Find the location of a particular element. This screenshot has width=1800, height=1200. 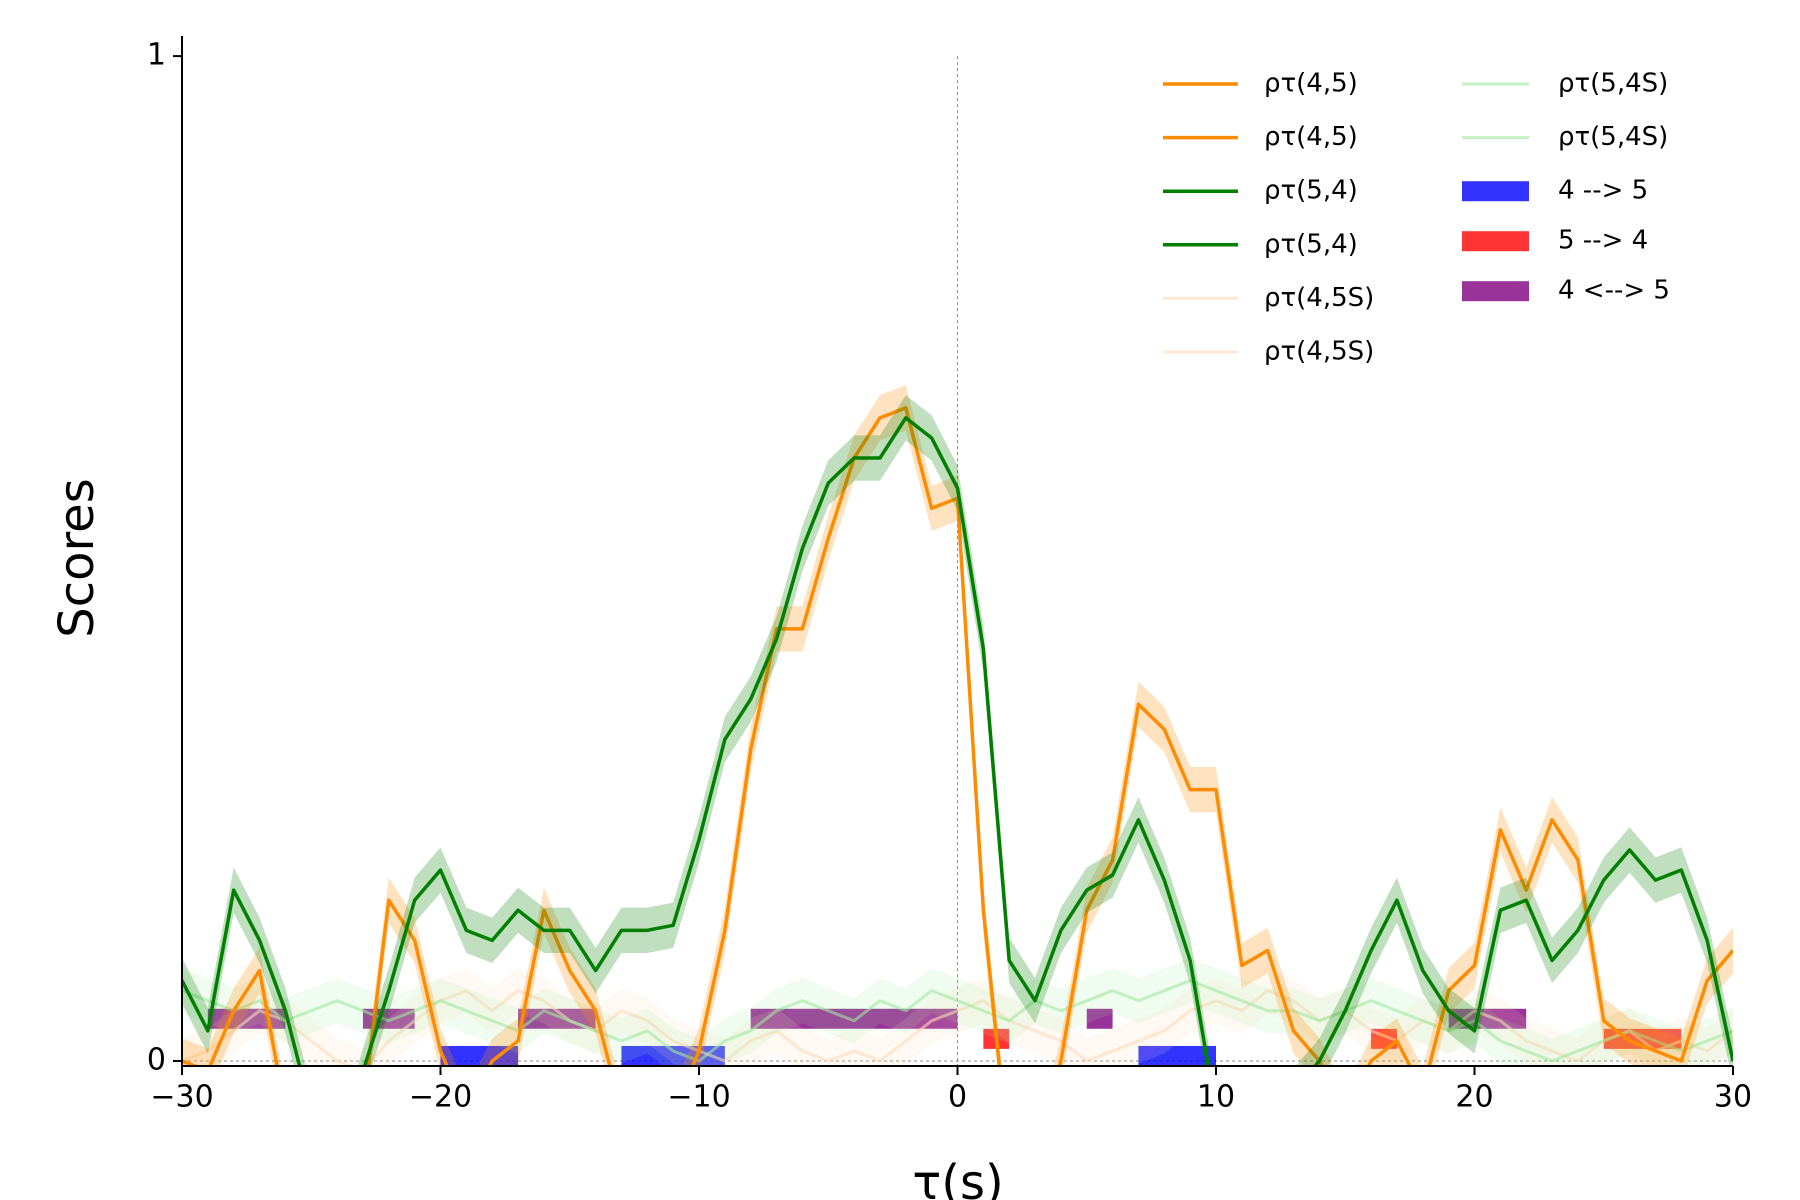

x-tick-label: −10 is located at coordinates (698, 1097).